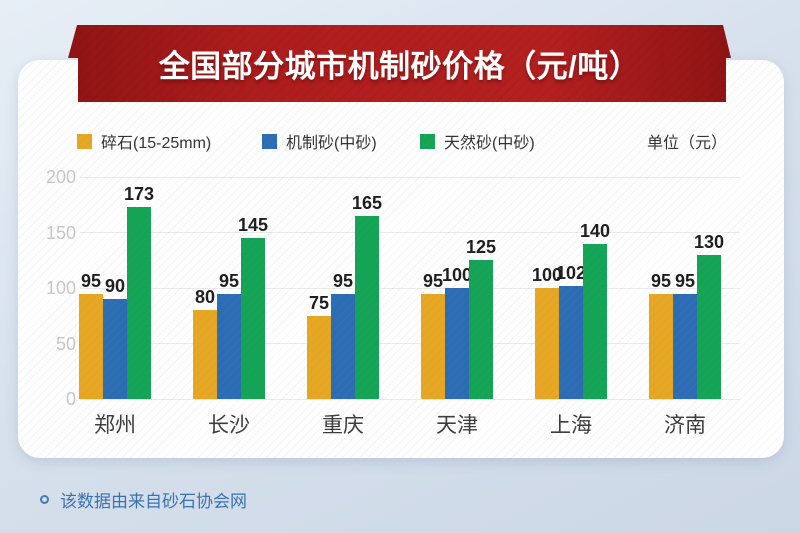 The width and height of the screenshot is (800, 533). Describe the element at coordinates (489, 143) in the screenshot. I see `legend-item-label: 天然砂(中砂)` at that location.